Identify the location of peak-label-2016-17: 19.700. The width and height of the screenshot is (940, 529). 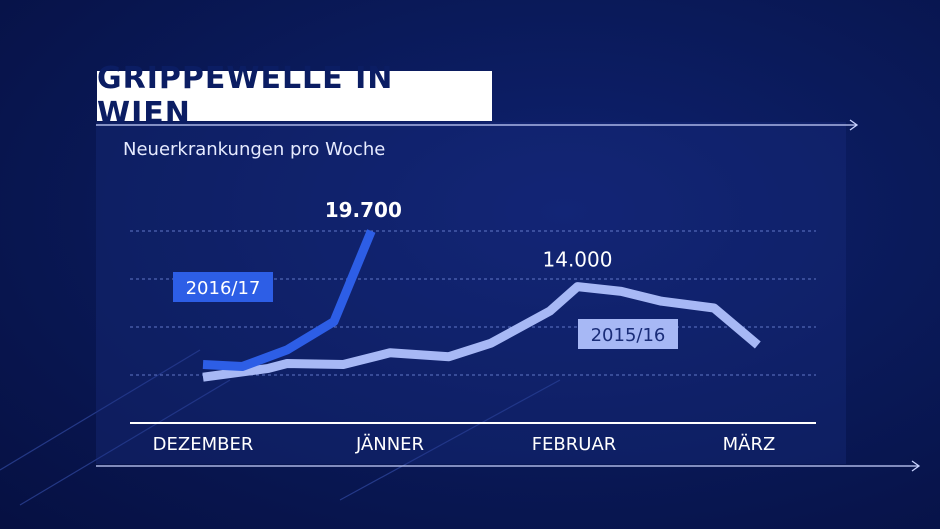
(363, 210).